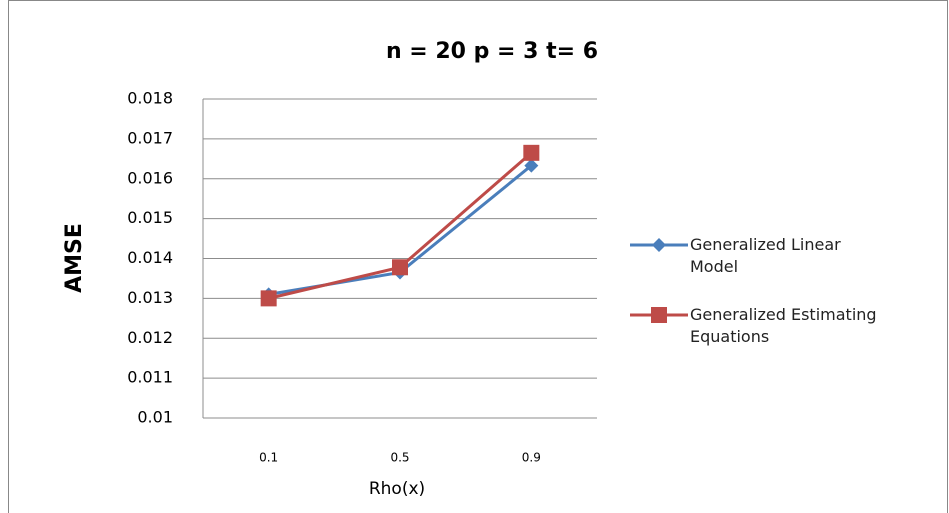  Describe the element at coordinates (397, 489) in the screenshot. I see `x-axis-label: Rho(x)` at that location.